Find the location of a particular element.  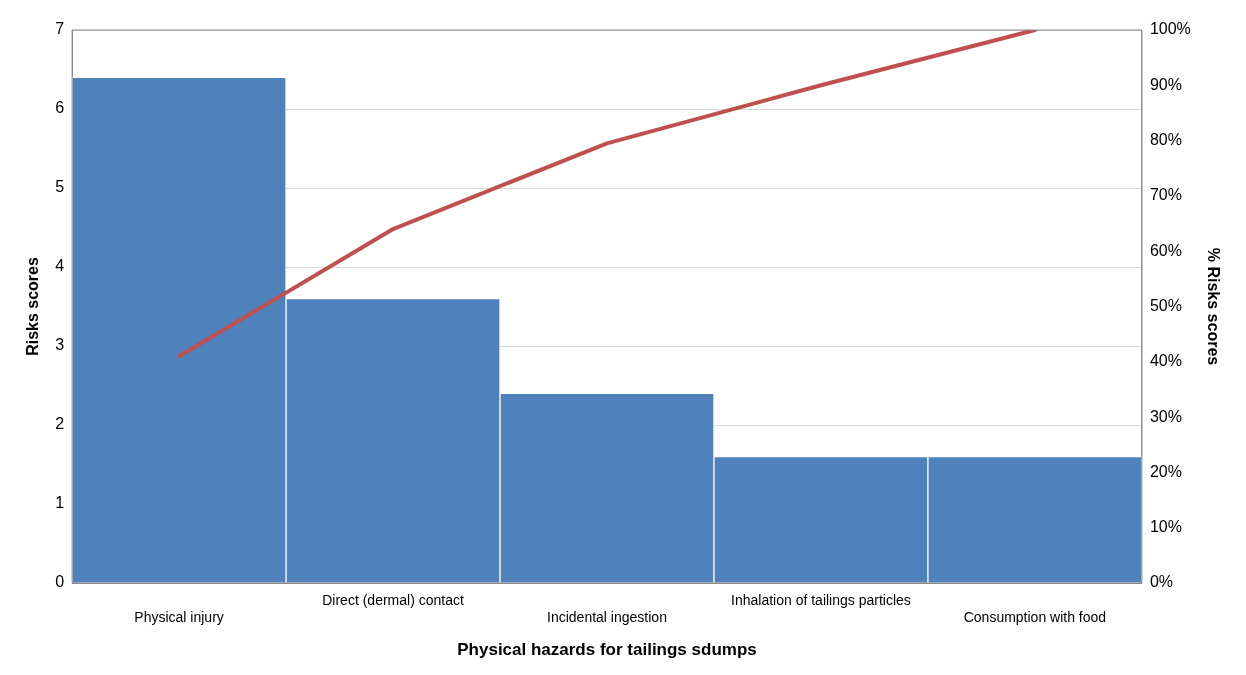

x-tick-label: Incidental ingestion is located at coordinates (607, 617).